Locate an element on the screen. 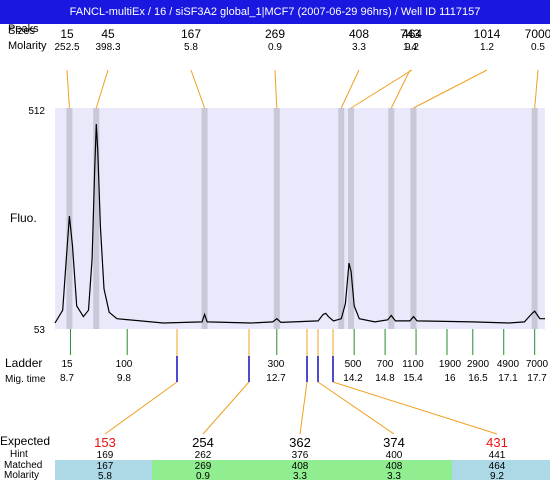 The height and width of the screenshot is (480, 550). ladder-size-label: 300 is located at coordinates (276, 364).